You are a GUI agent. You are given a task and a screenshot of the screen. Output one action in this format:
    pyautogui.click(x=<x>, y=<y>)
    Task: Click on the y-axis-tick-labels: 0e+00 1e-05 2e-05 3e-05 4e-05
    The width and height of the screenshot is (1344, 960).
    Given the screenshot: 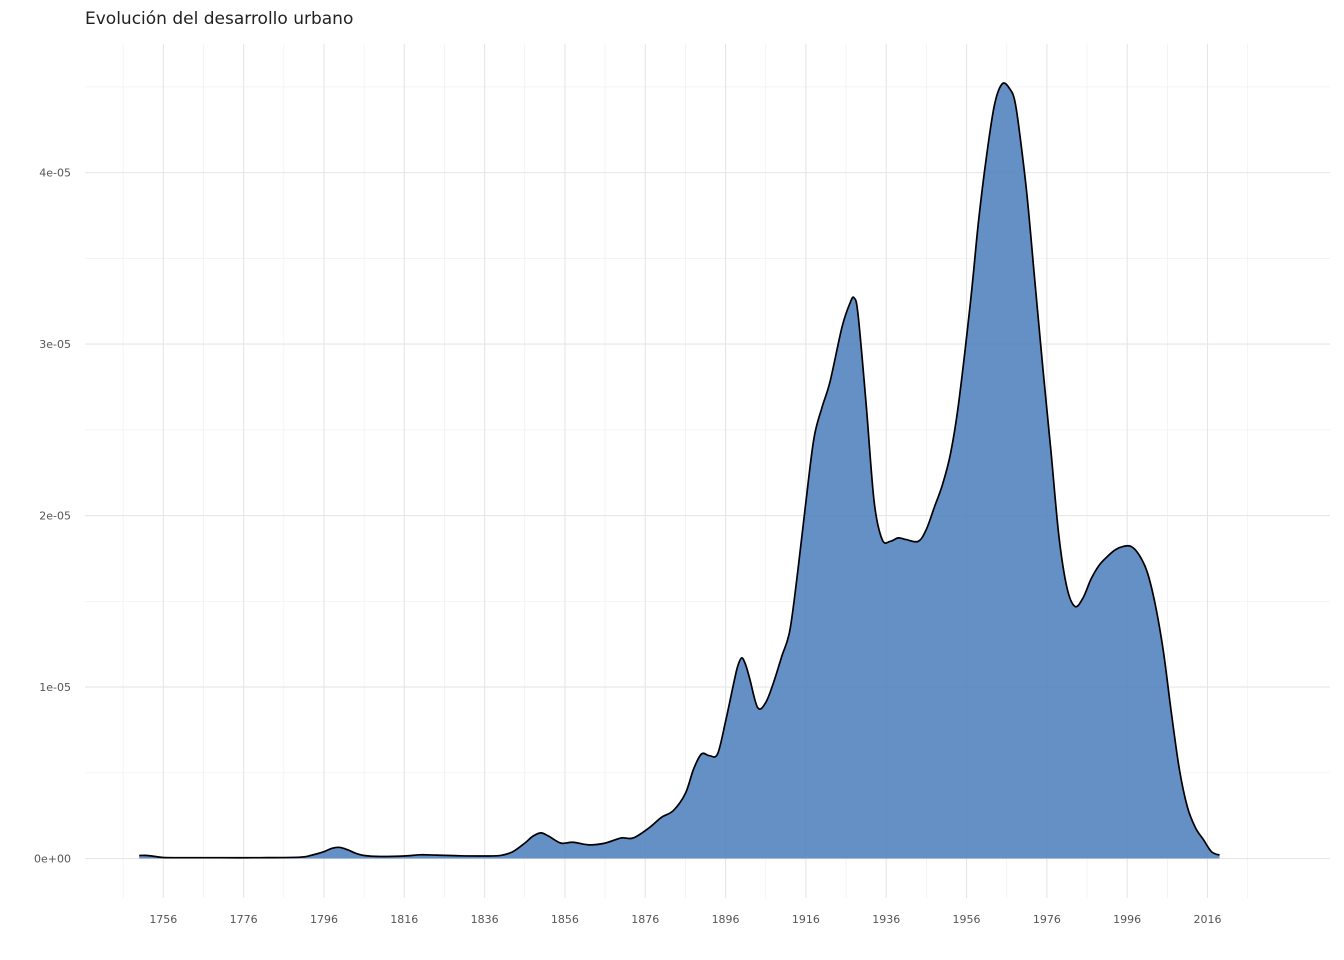 What is the action you would take?
    pyautogui.click(x=52, y=516)
    